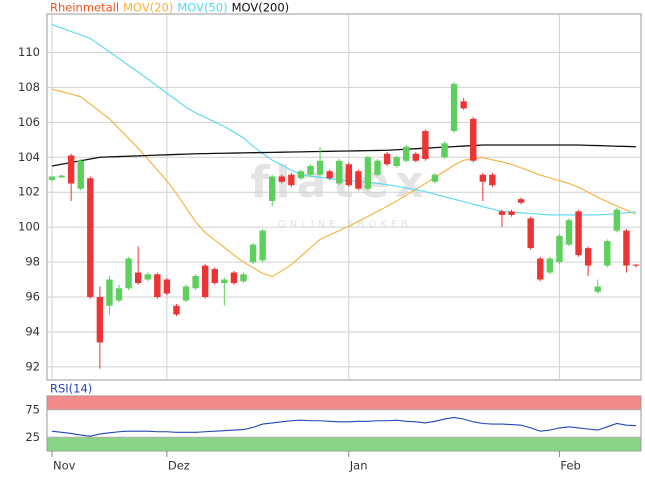 The width and height of the screenshot is (645, 478). I want to click on y-tick-label: 98, so click(32, 262).